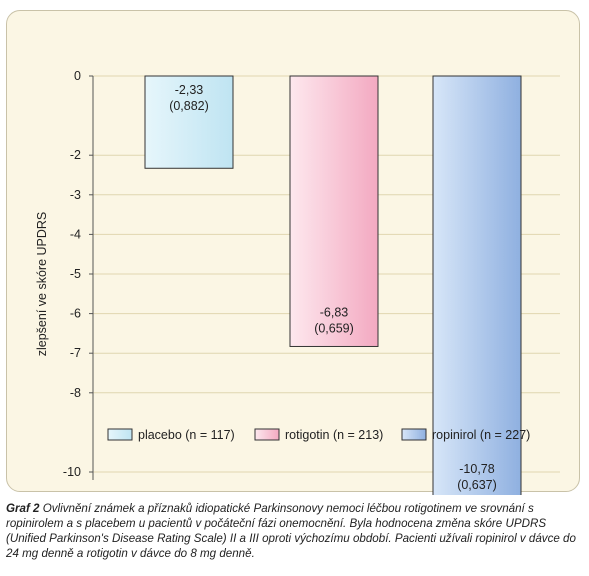 This screenshot has height=576, width=589. Describe the element at coordinates (75, 234) in the screenshot. I see `y-tick-label: -4` at that location.